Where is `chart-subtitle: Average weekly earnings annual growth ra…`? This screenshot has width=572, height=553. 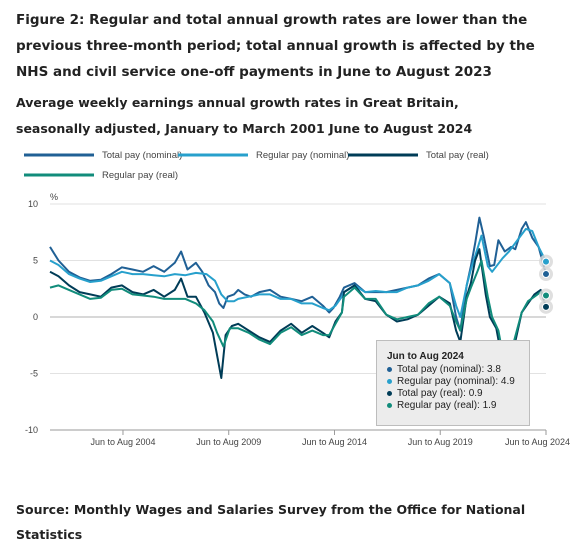
chart-subtitle: Average weekly earnings annual growth ra… is located at coordinates (244, 115).